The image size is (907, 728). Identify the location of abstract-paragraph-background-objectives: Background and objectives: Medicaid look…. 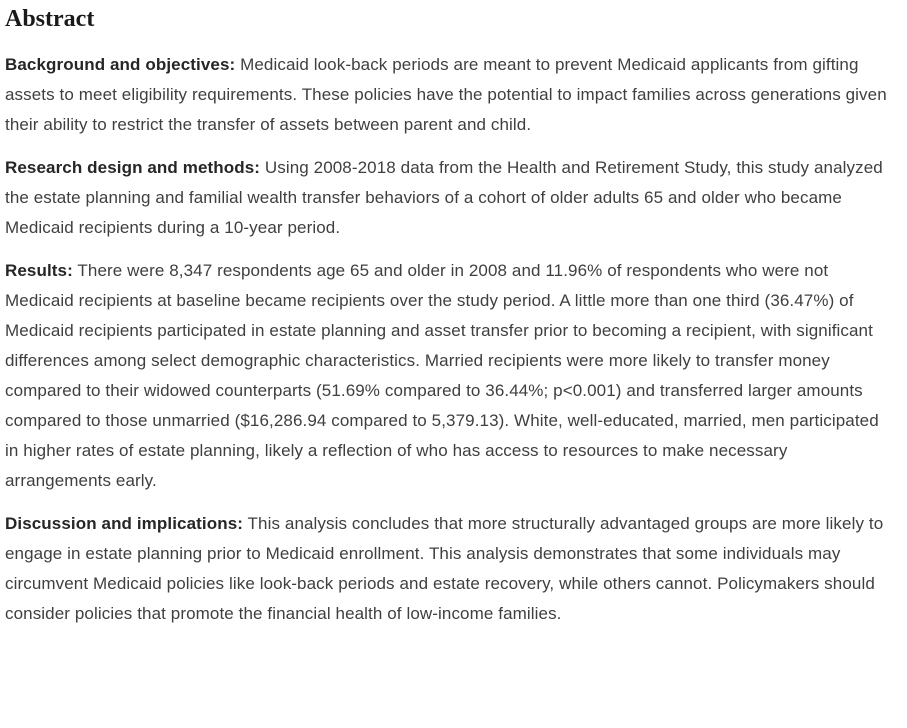
(450, 95).